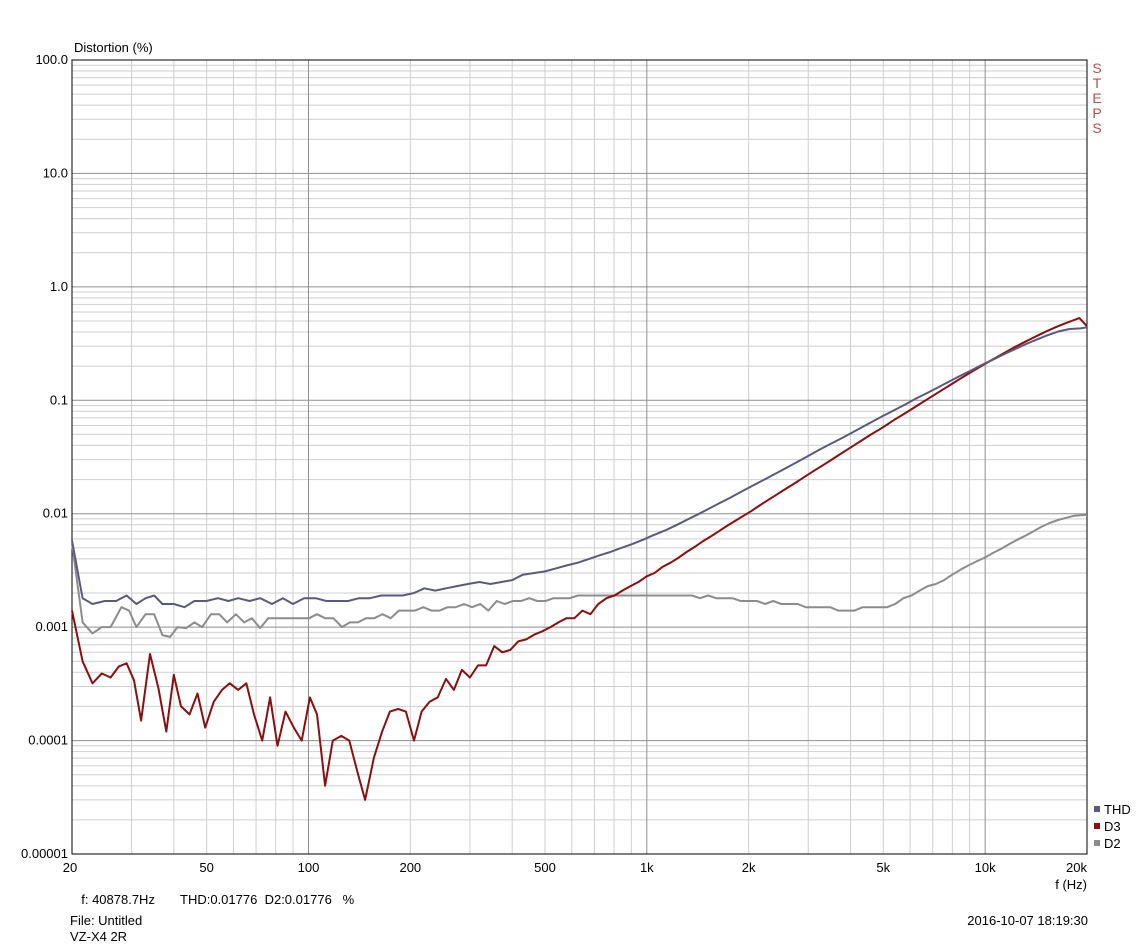 The image size is (1148, 950). Describe the element at coordinates (1112, 843) in the screenshot. I see `legend-label-d2: D2` at that location.